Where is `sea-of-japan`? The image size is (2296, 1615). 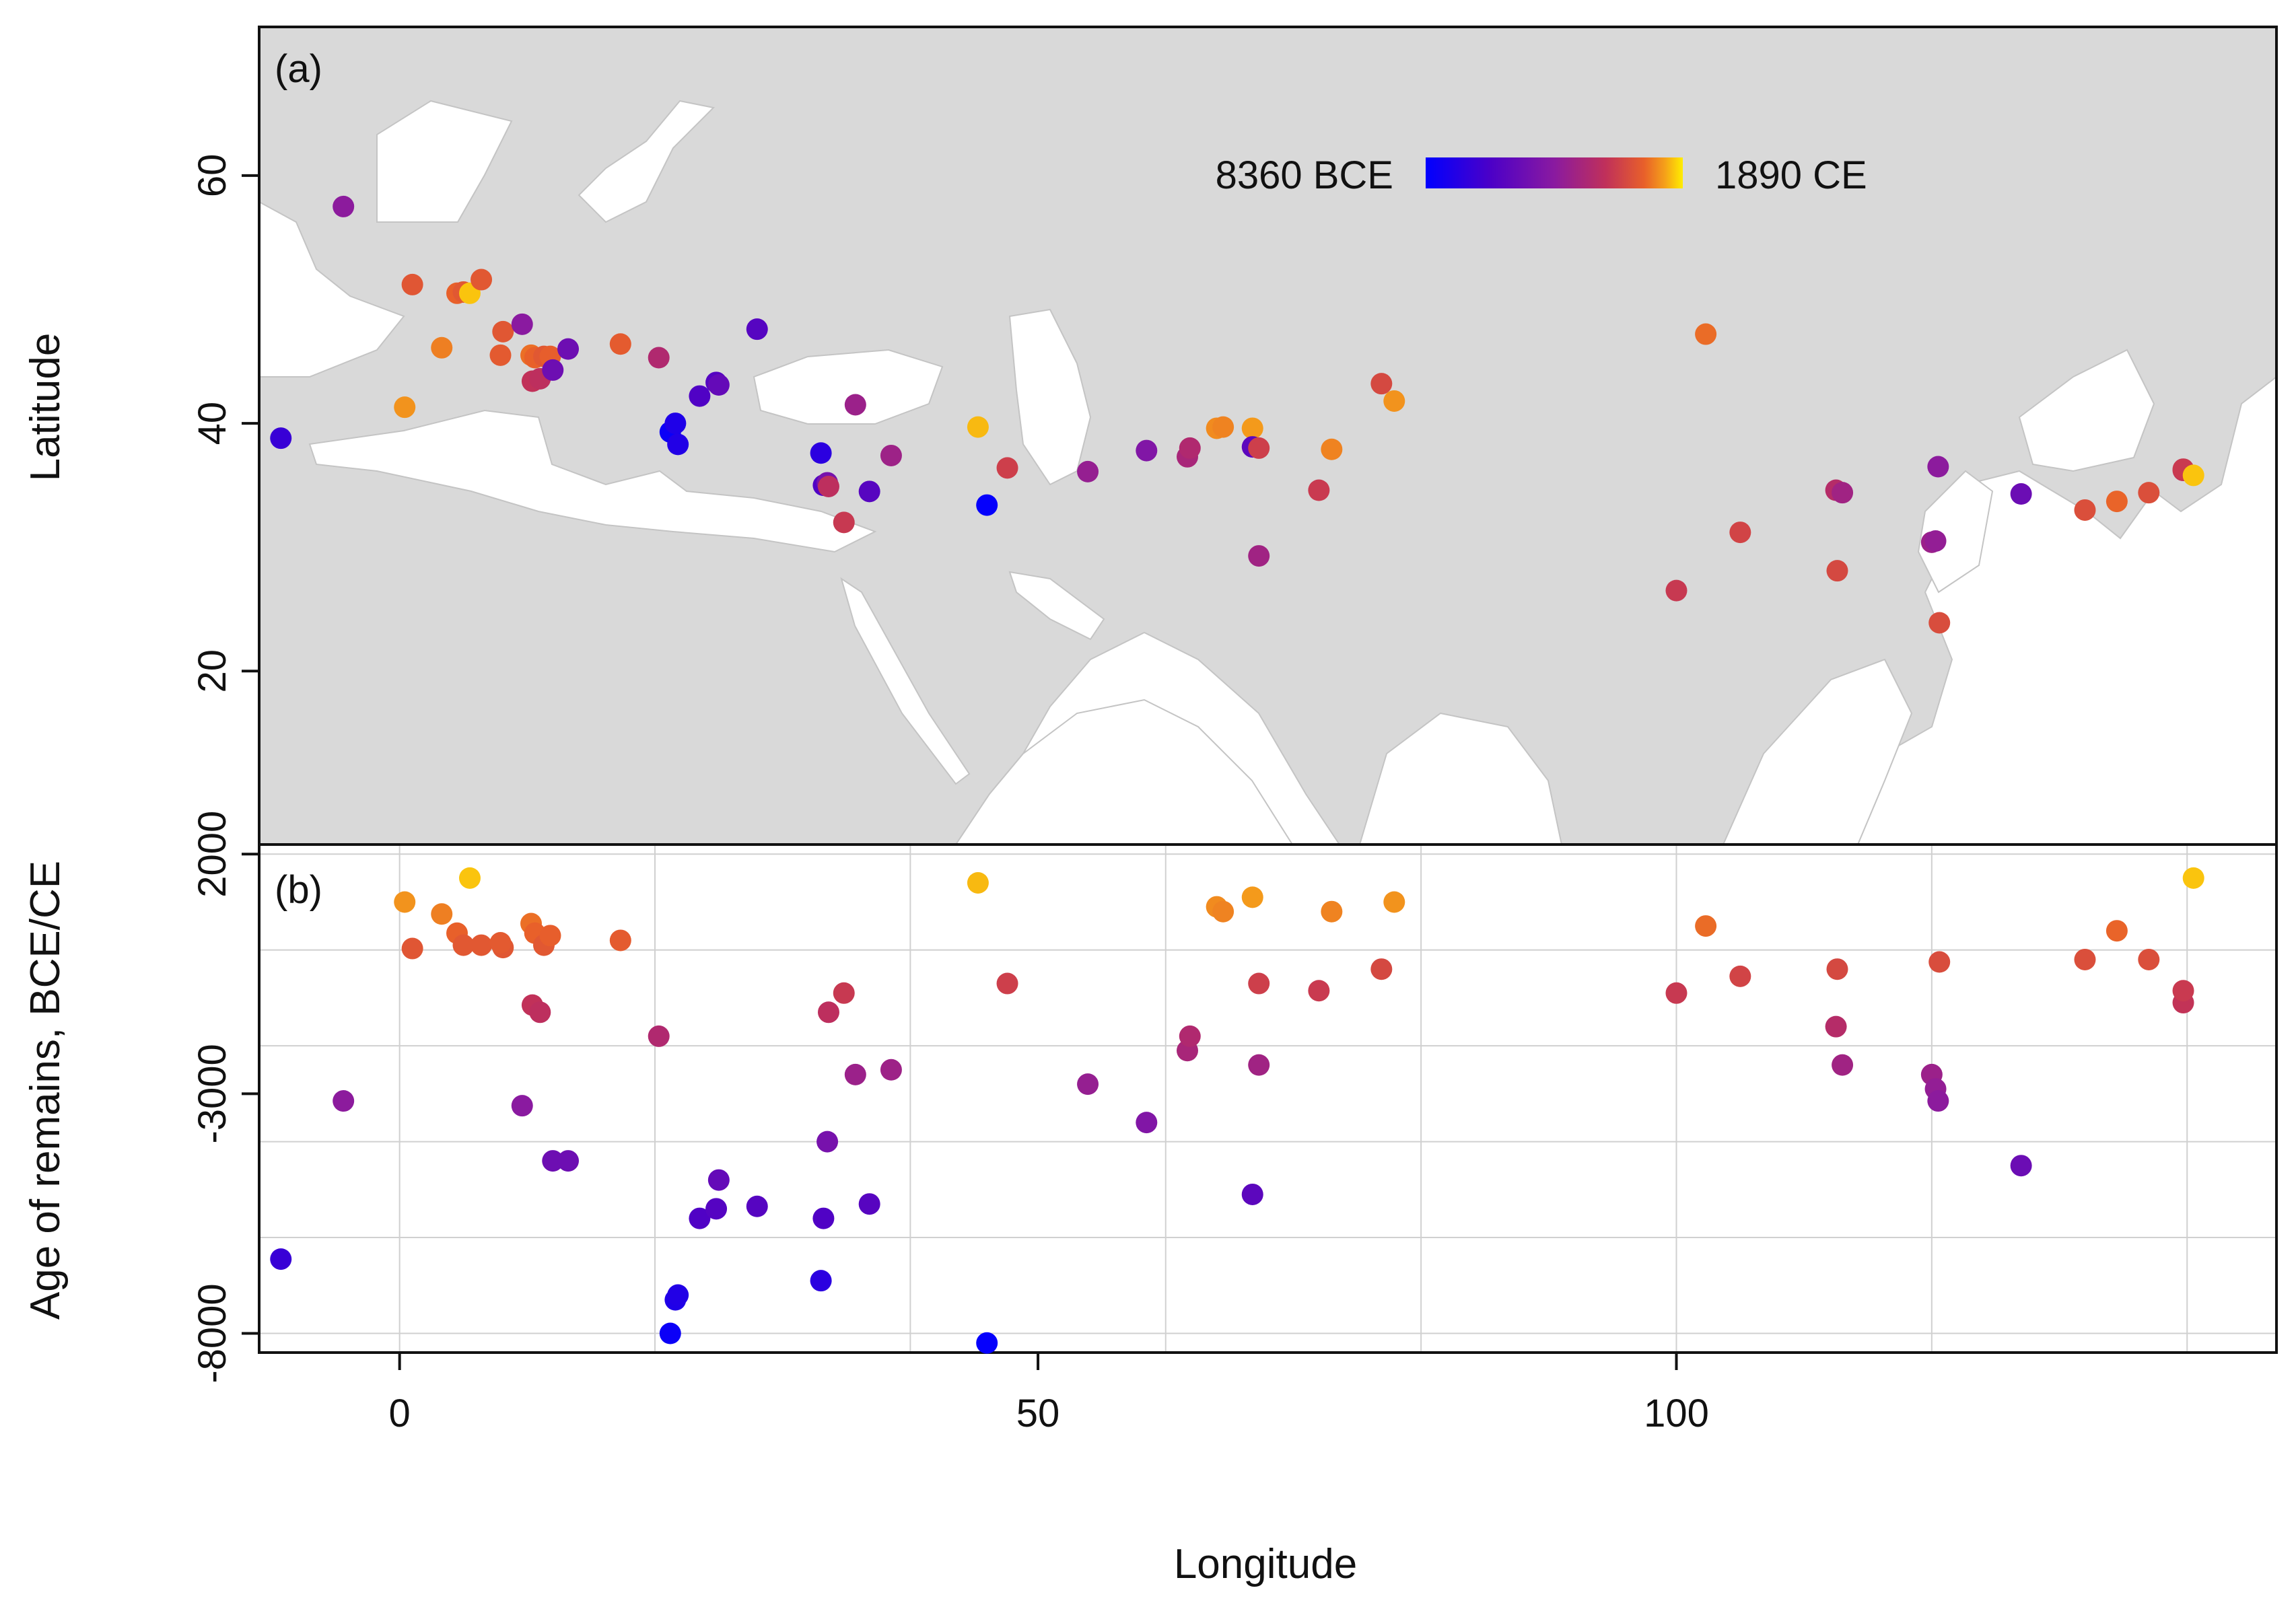 sea-of-japan is located at coordinates (2086, 411).